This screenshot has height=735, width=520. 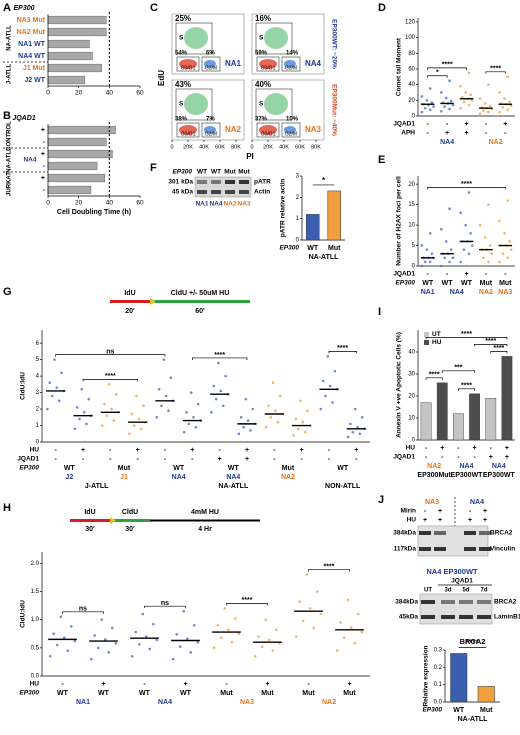 What do you see at coordinates (379, 312) in the screenshot?
I see `panel-label: I` at bounding box center [379, 312].